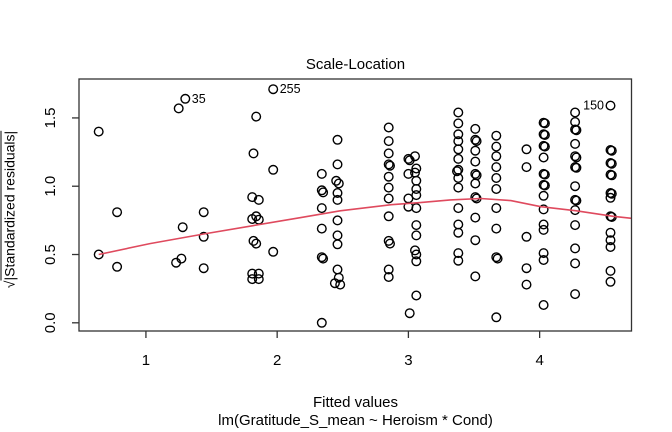  What do you see at coordinates (355, 64) in the screenshot?
I see `plot-title: Scale-Location` at bounding box center [355, 64].